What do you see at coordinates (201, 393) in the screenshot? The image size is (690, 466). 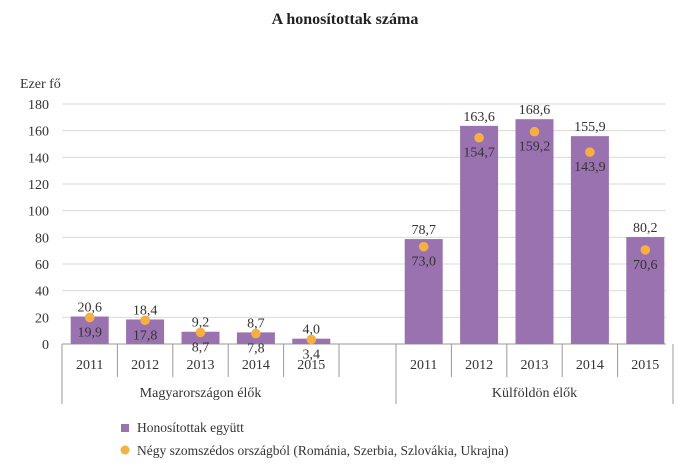 I see `x-group-label: Magyarországon élők` at bounding box center [201, 393].